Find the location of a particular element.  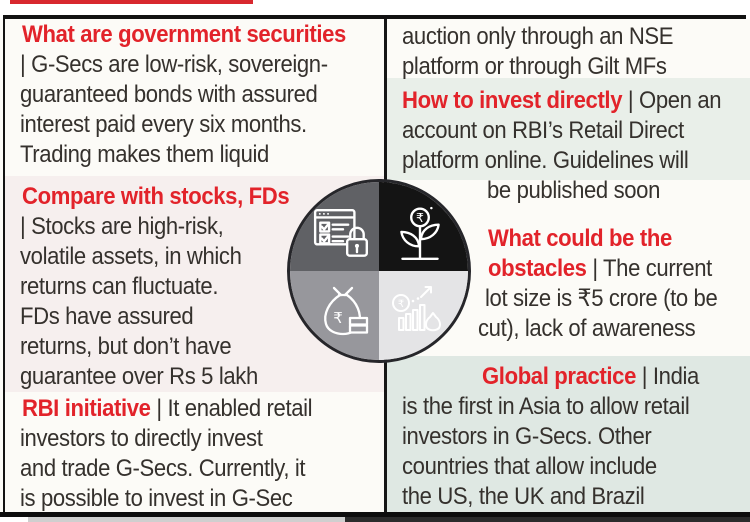

text-line: Trading makes them liquid is located at coordinates (183, 155).